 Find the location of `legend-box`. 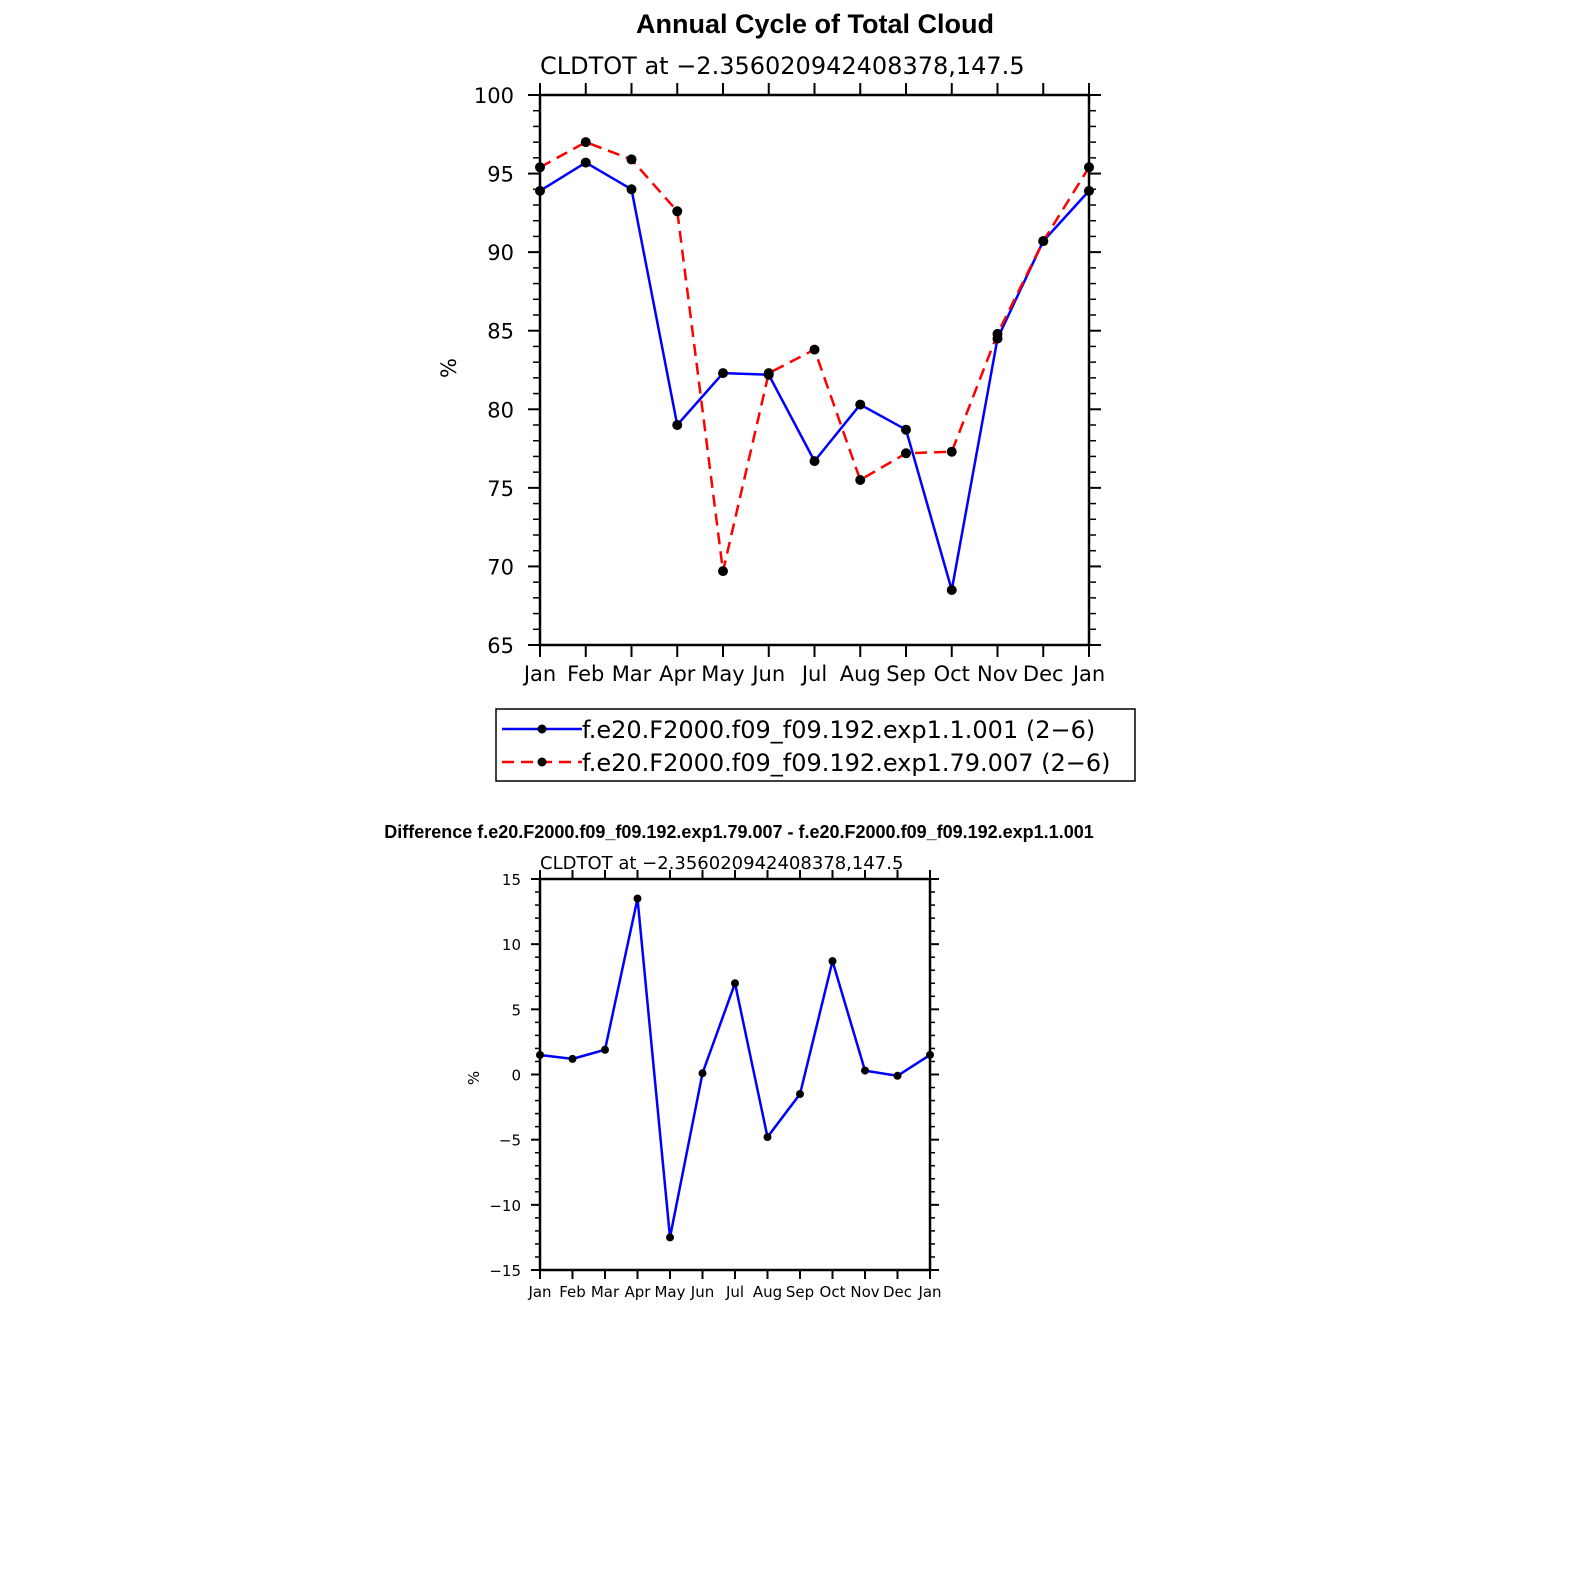

legend-box is located at coordinates (815, 745).